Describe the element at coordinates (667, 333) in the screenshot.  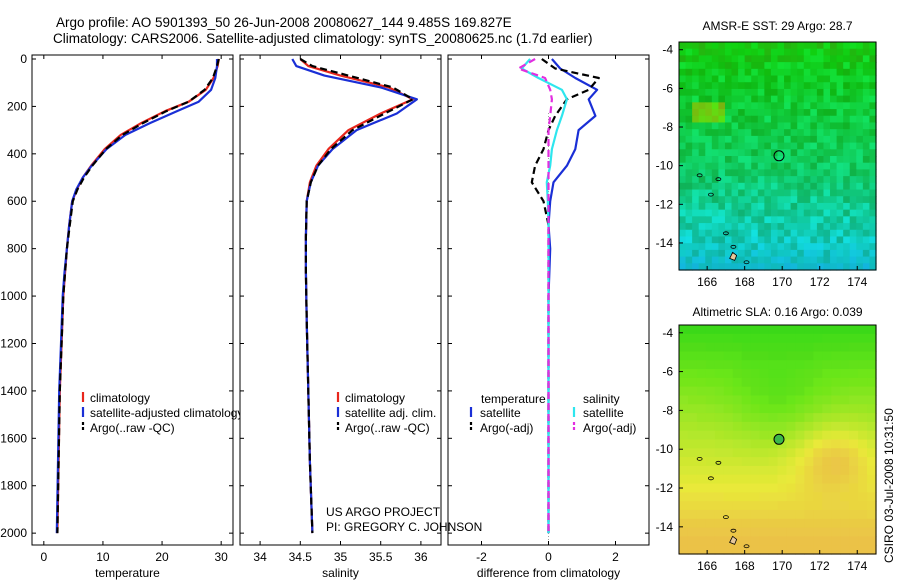
I see `y-tick-label: -4` at that location.